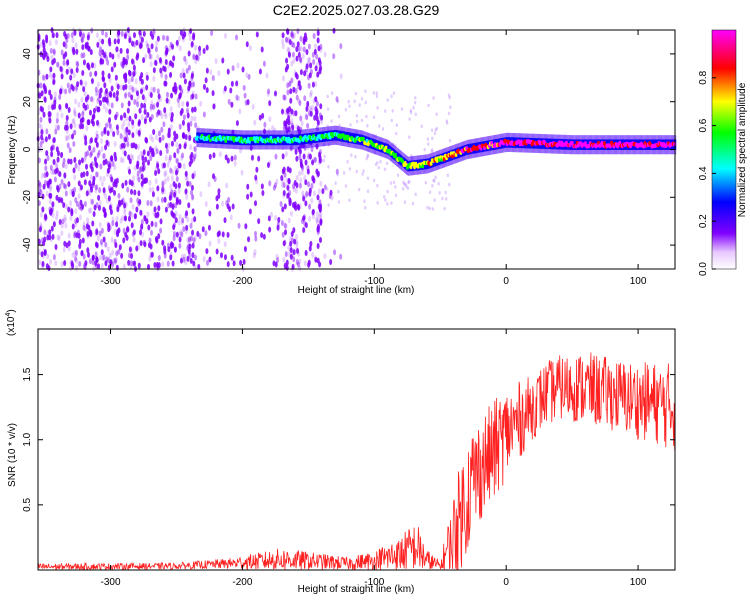 The height and width of the screenshot is (600, 750). Describe the element at coordinates (27, 102) in the screenshot. I see `spectrogram-y-tick-label: 20` at that location.